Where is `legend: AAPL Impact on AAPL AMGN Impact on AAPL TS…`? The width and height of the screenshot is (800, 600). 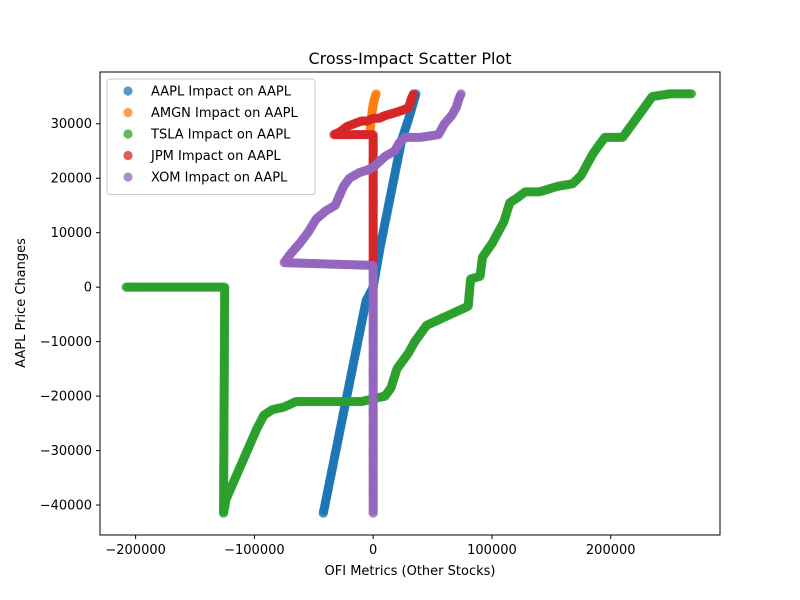 legend: AAPL Impact on AAPL AMGN Impact on AAPL TS… is located at coordinates (211, 136).